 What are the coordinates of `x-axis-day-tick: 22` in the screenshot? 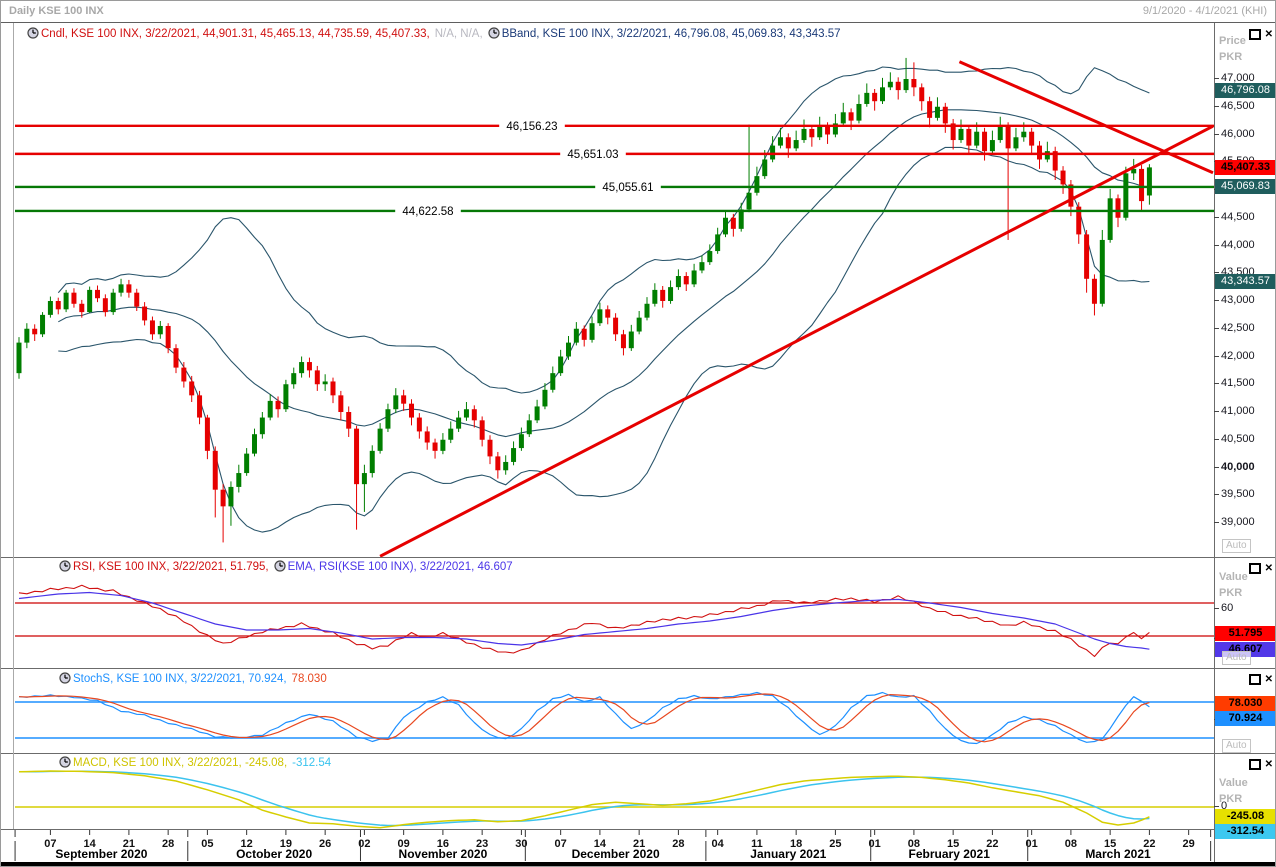 It's located at (992, 844).